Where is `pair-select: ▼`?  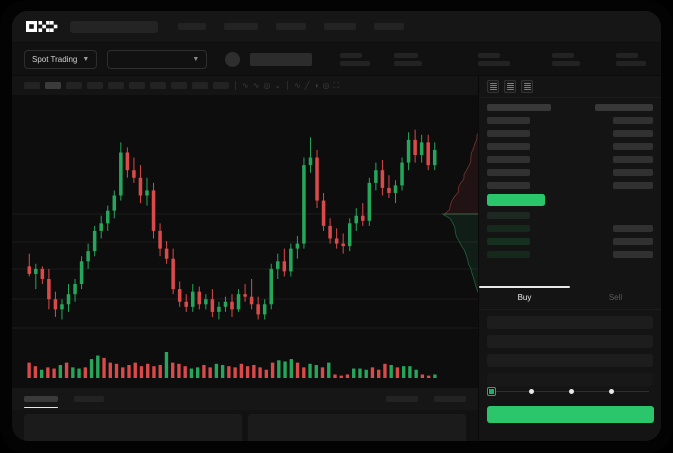 pair-select: ▼ is located at coordinates (157, 59).